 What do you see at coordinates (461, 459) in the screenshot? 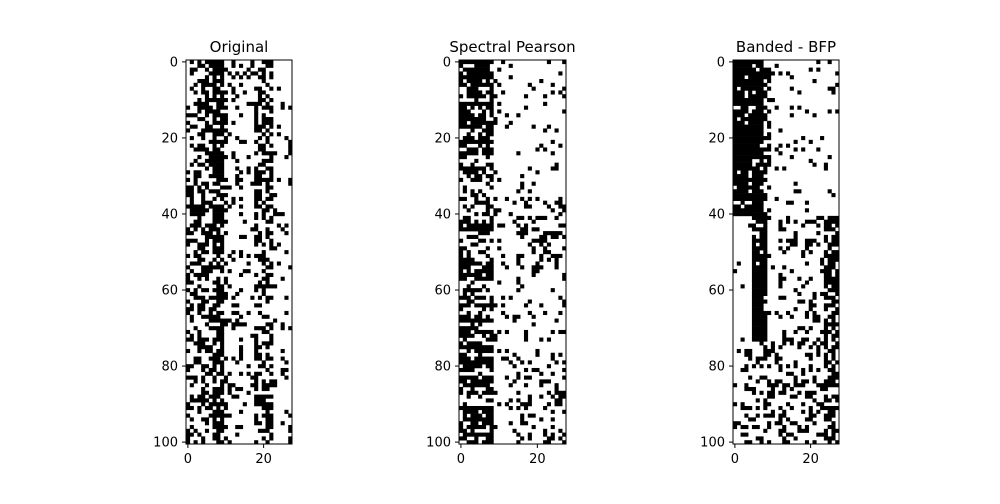
I see `x-tick-label: 0` at bounding box center [461, 459].